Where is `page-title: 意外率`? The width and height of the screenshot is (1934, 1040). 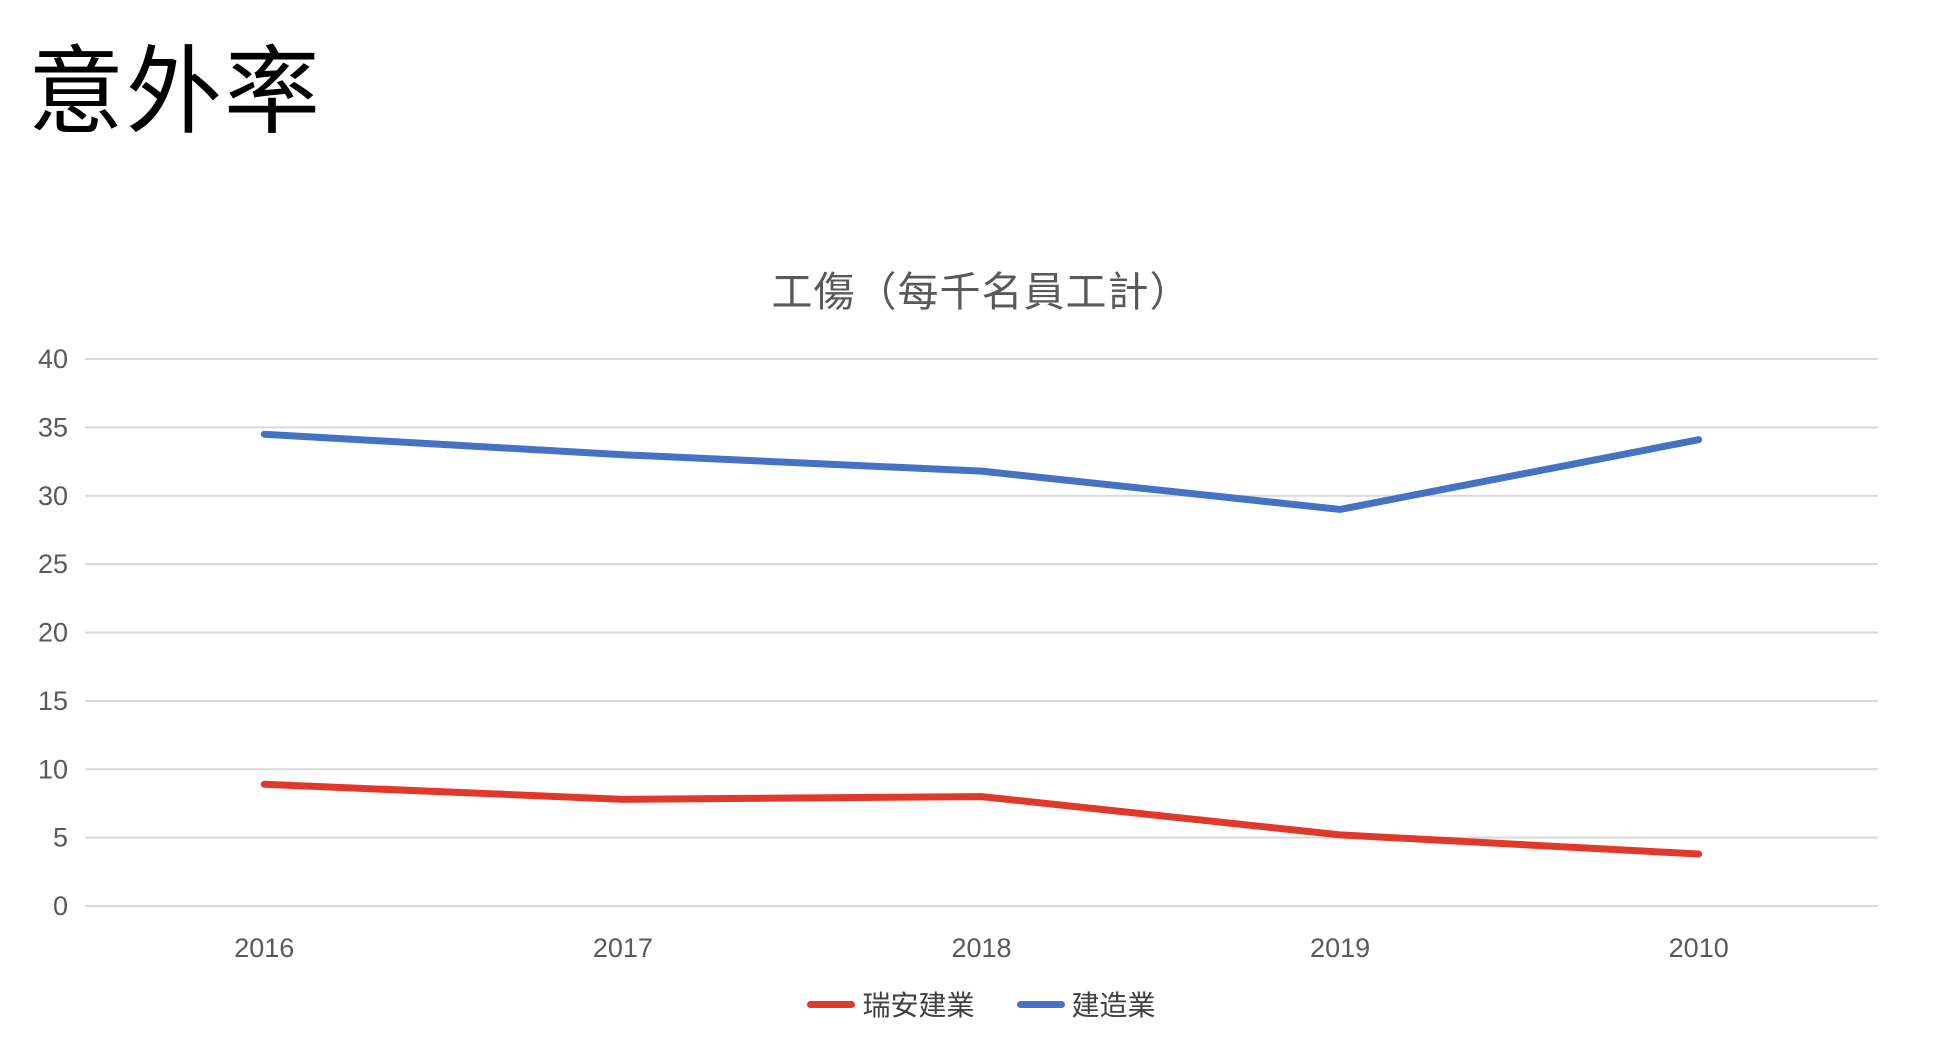
page-title: 意外率 is located at coordinates (175, 92).